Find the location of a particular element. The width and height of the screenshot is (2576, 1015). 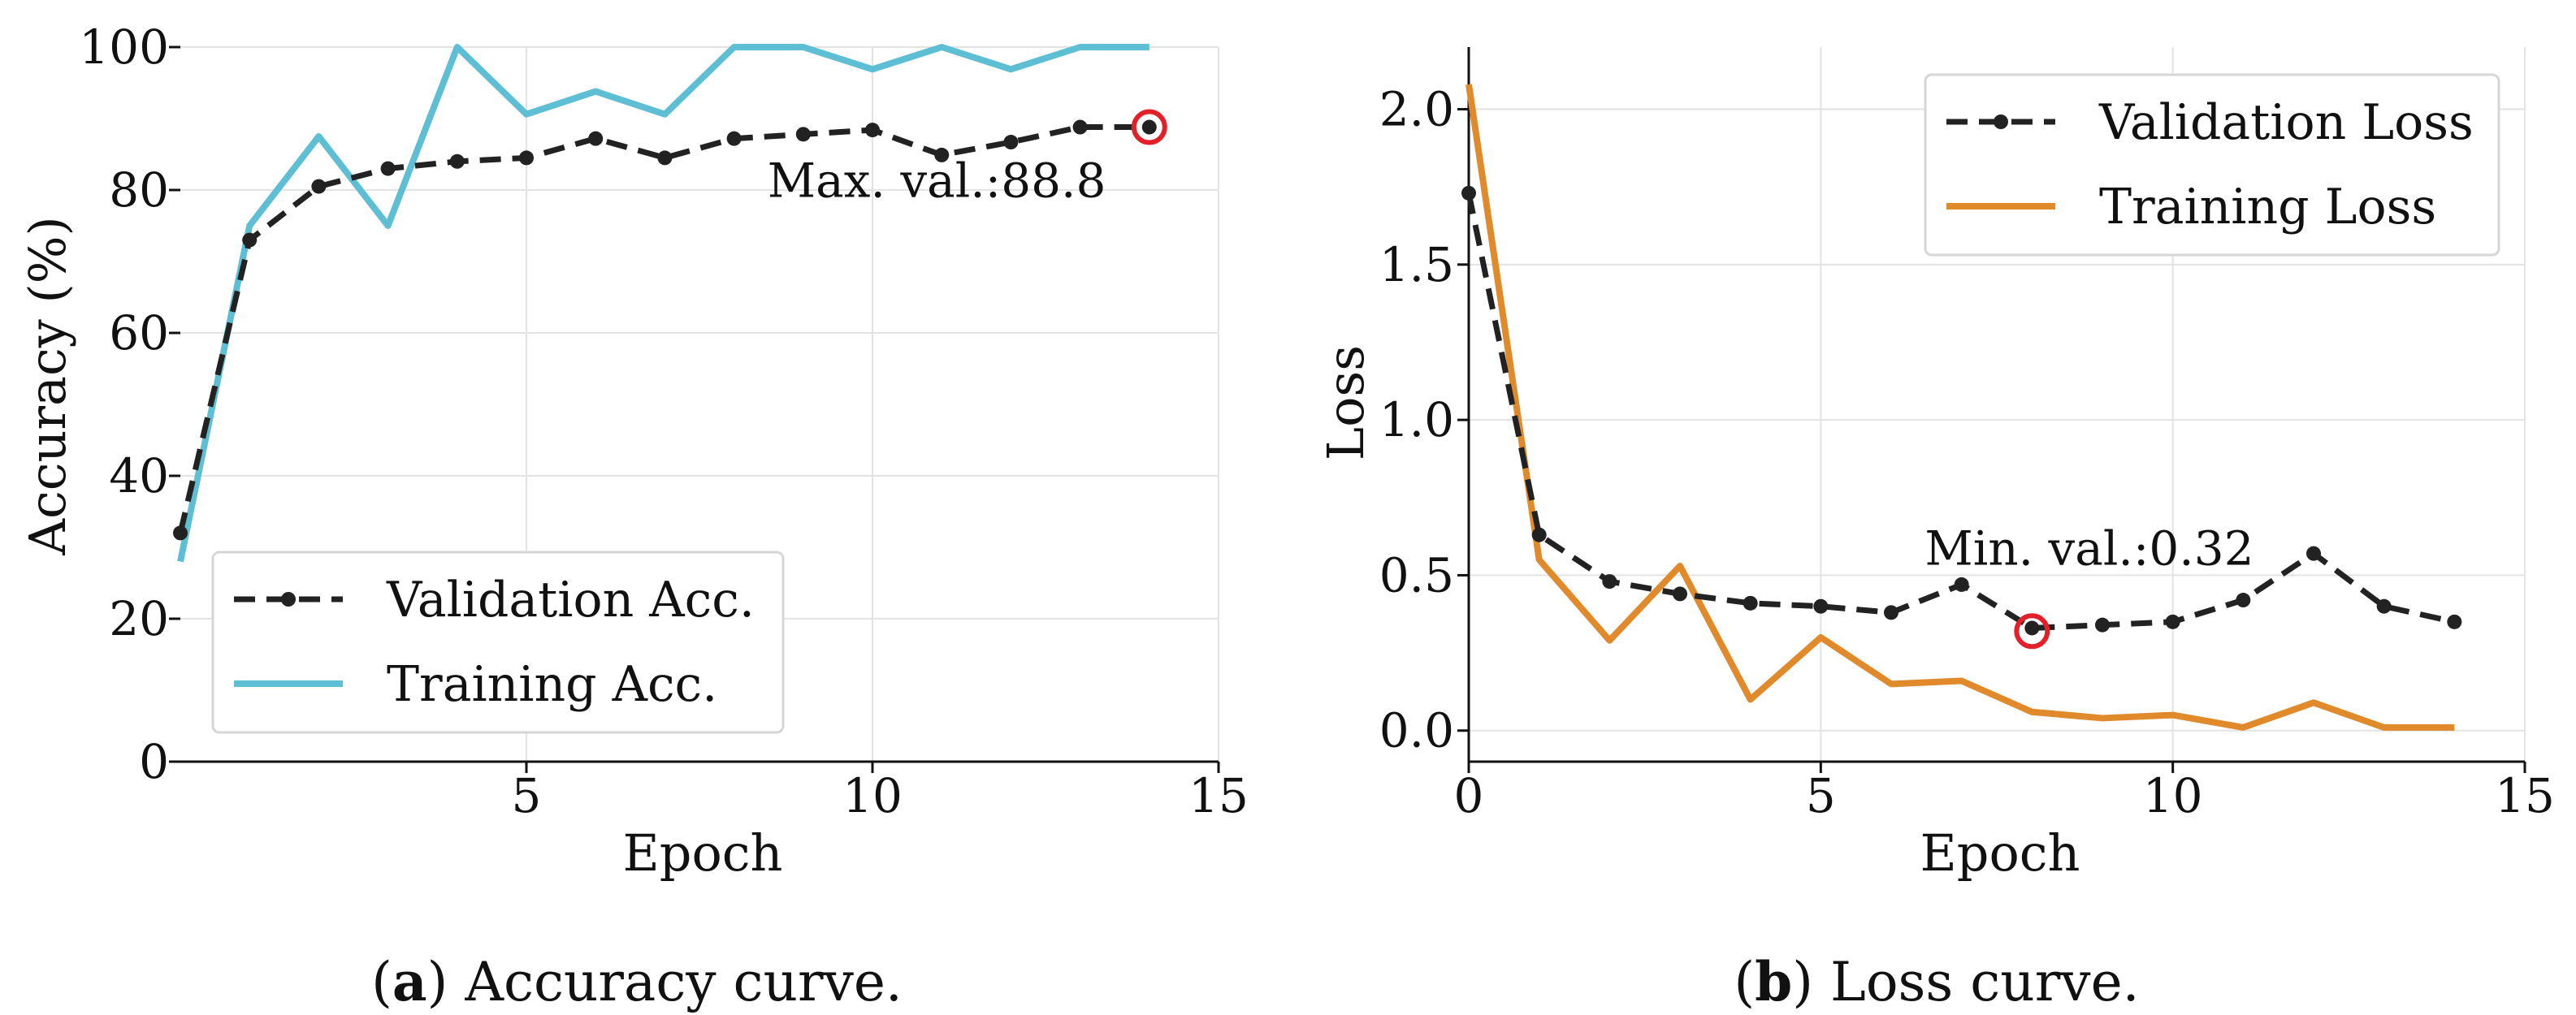

loss-x-tick-label: 0 is located at coordinates (1469, 796).